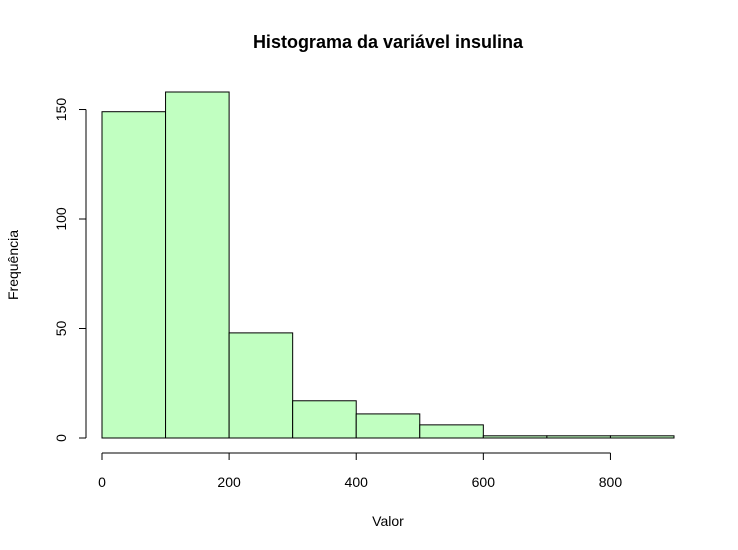  Describe the element at coordinates (102, 482) in the screenshot. I see `x-tick-label-0: 0` at that location.